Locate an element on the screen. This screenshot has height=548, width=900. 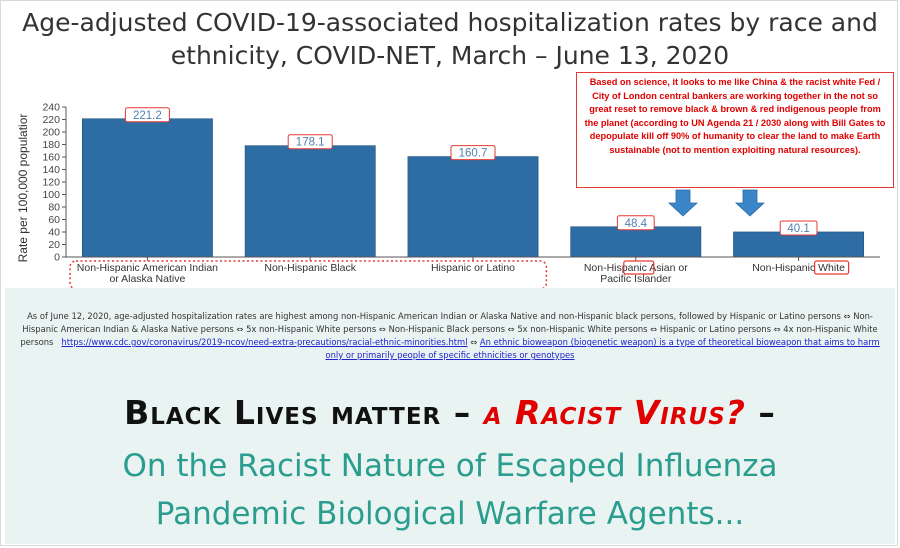
data-label: 221.2 is located at coordinates (147, 116).